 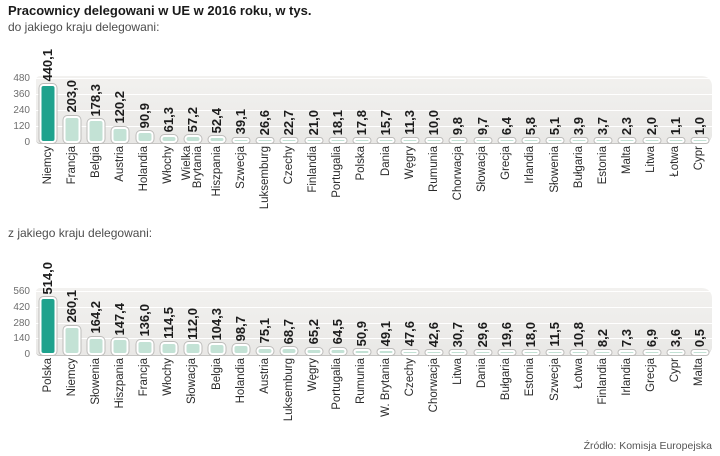 I want to click on category-label-text: Belgia, so click(x=95, y=162).